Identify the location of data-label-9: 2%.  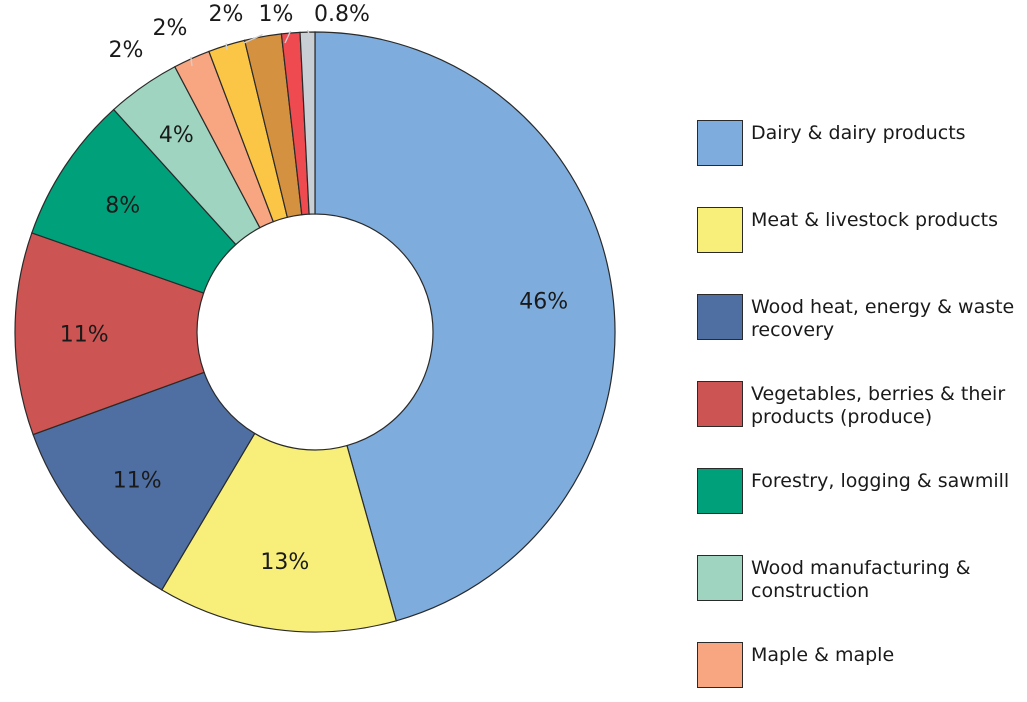
(226, 14).